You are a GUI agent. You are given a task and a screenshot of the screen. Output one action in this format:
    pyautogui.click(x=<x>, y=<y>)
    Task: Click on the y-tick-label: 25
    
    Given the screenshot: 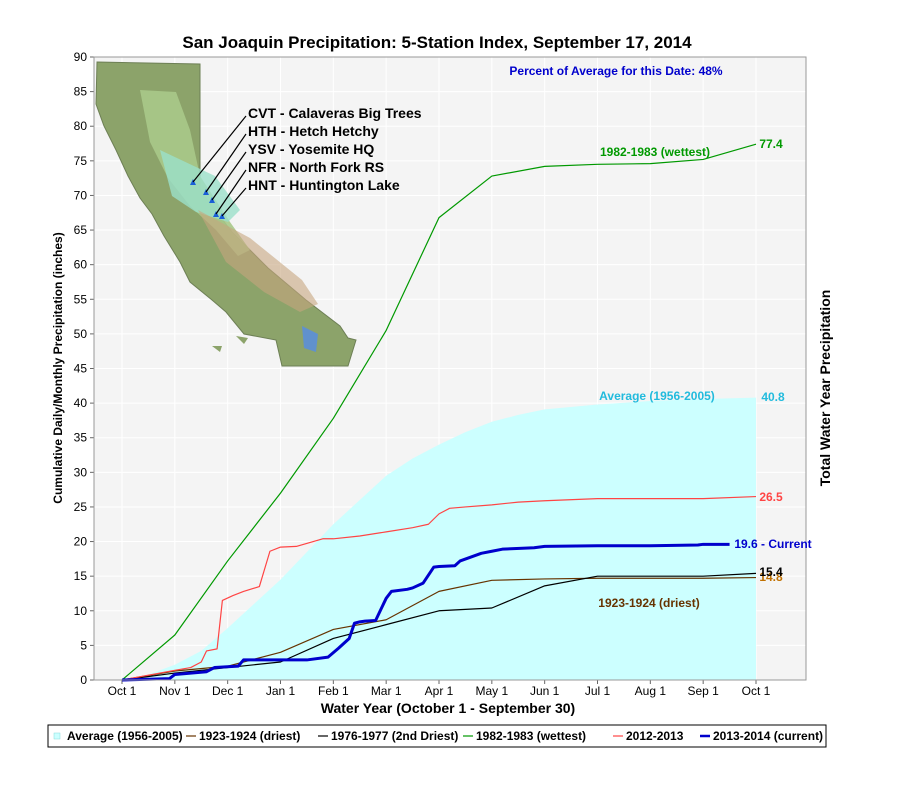 What is the action you would take?
    pyautogui.click(x=81, y=507)
    